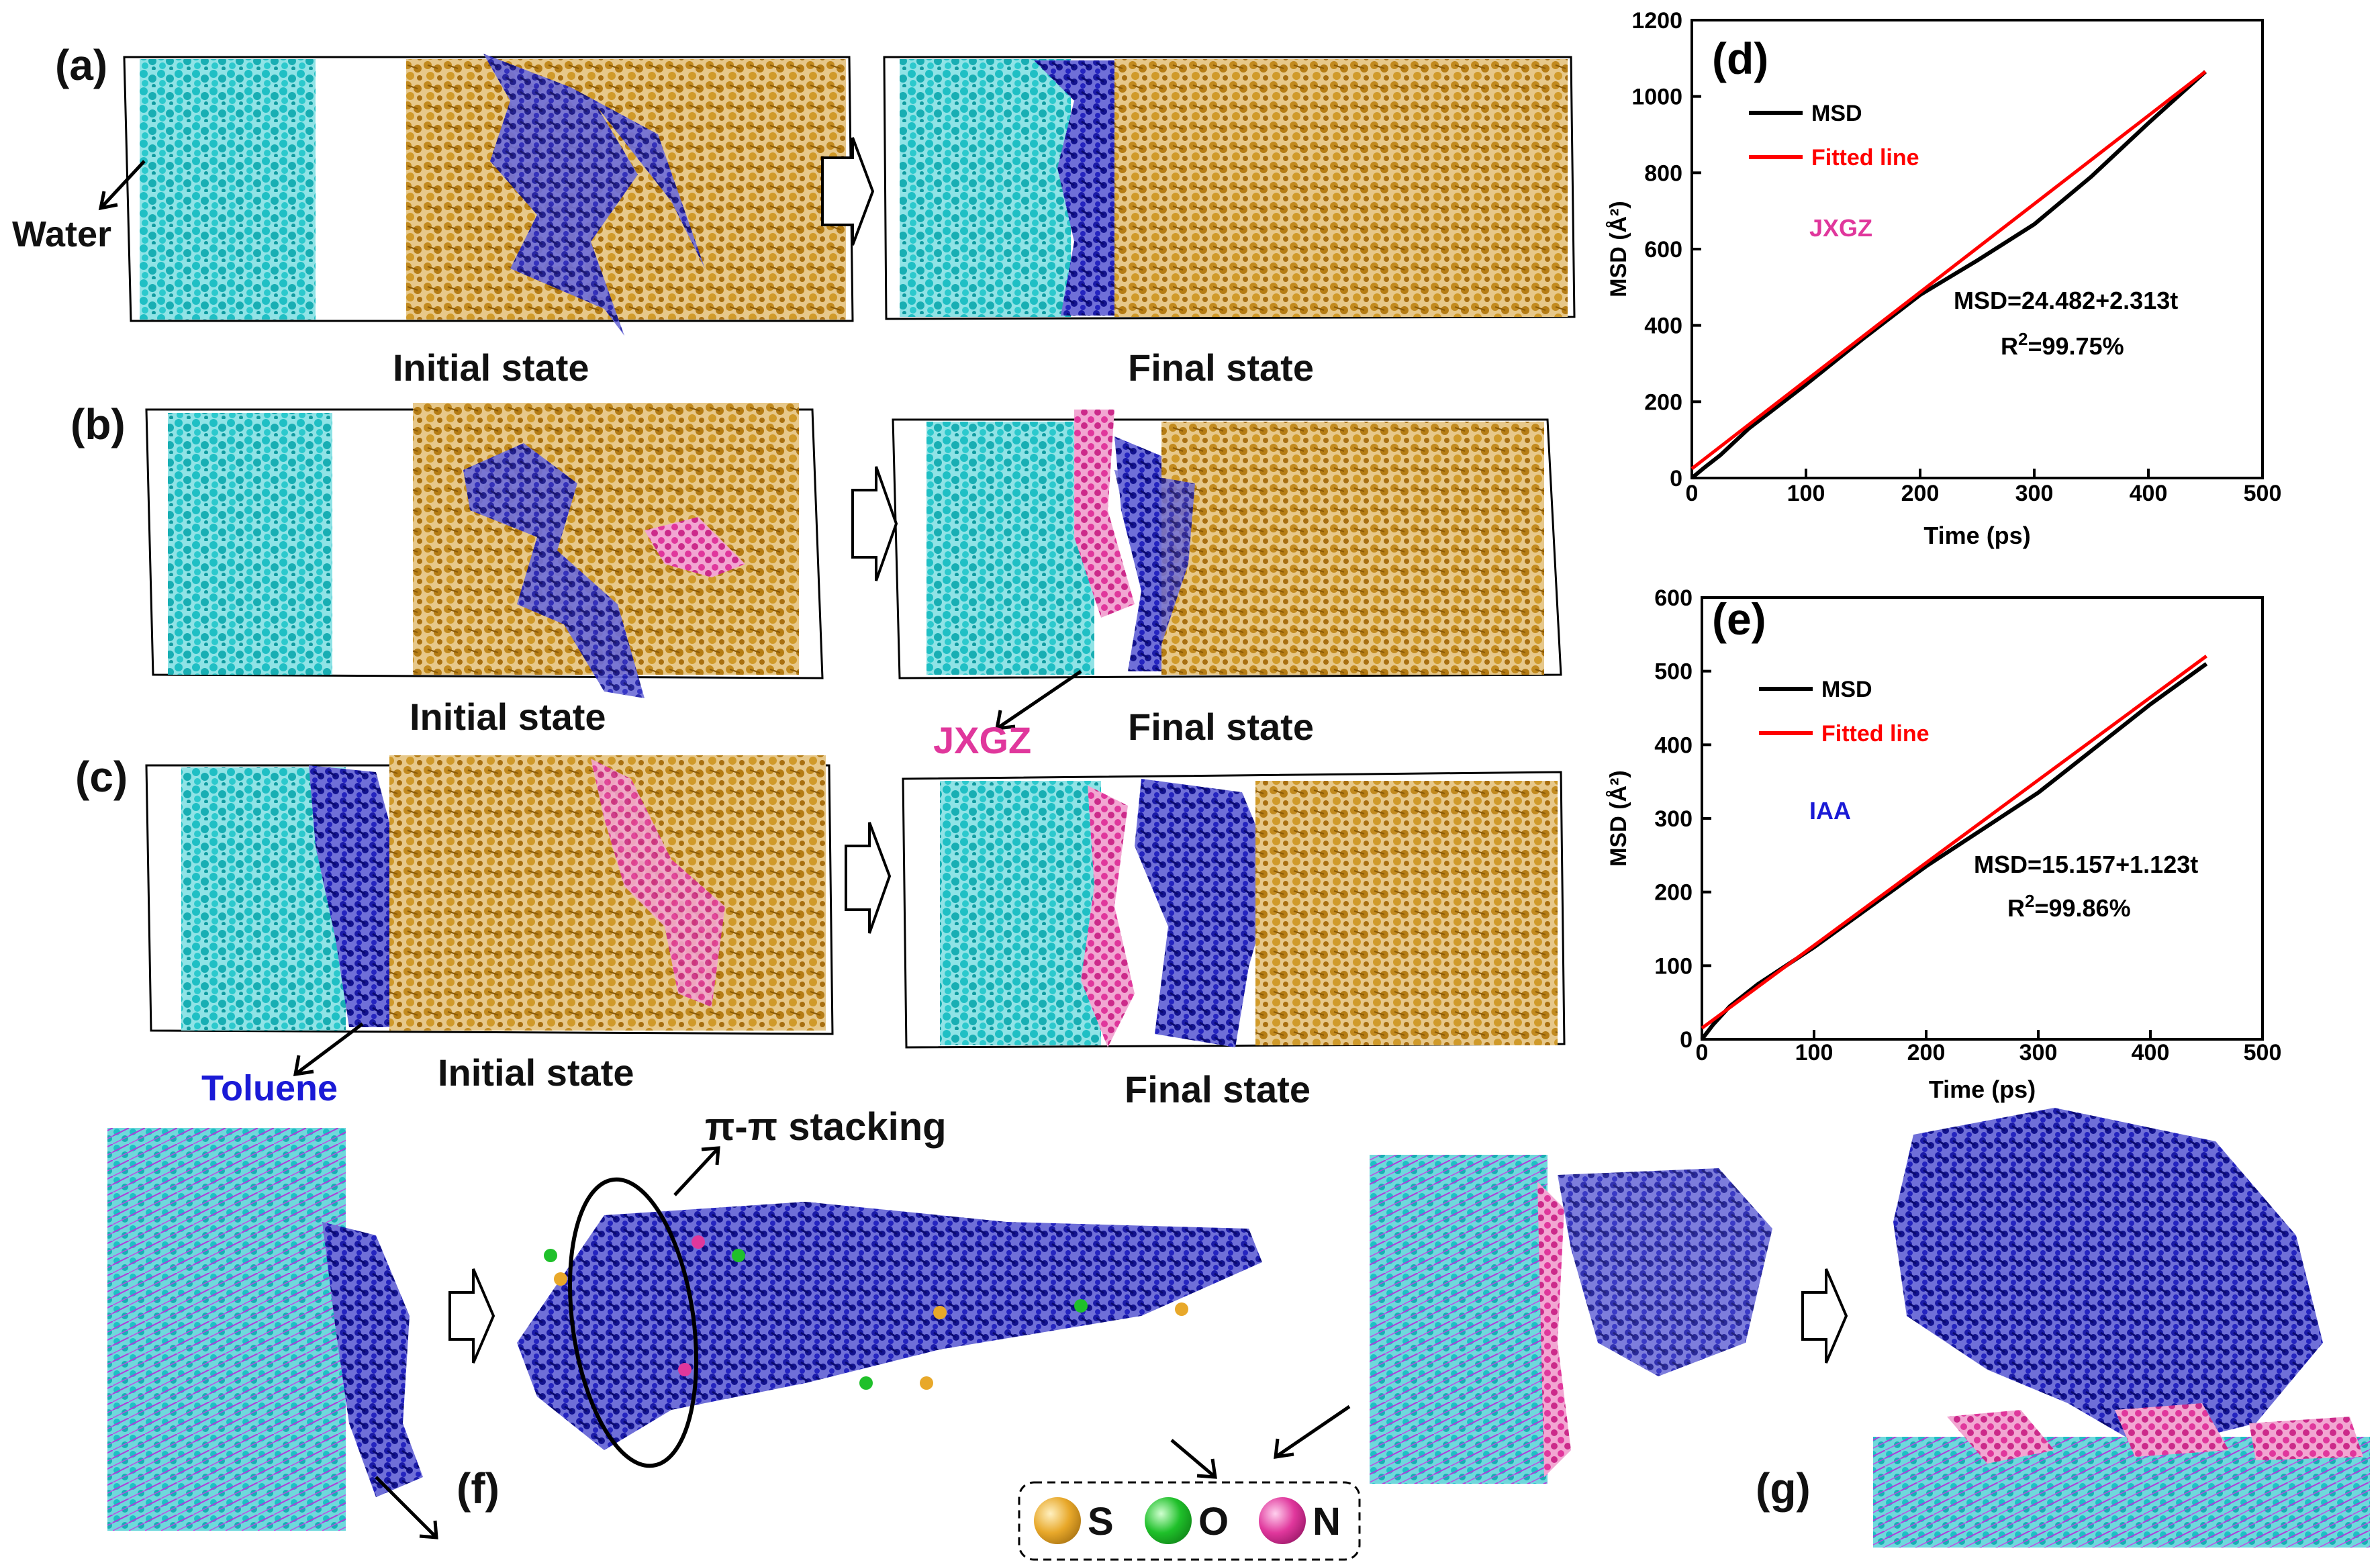 The width and height of the screenshot is (2380, 1567). Describe the element at coordinates (1213, 1522) in the screenshot. I see `legend-oxygen-label: O` at that location.